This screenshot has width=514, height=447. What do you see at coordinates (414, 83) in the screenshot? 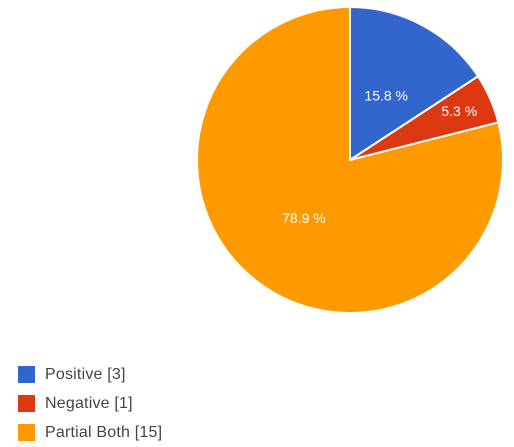
I see `pie-slice-positive` at bounding box center [414, 83].